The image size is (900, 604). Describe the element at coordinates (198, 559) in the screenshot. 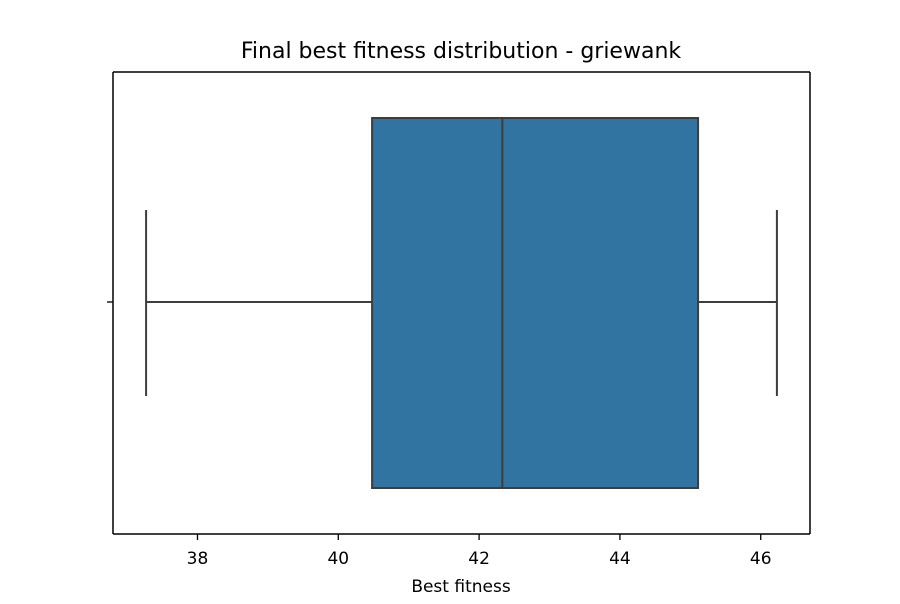

I see `x-tick-label: 38` at that location.